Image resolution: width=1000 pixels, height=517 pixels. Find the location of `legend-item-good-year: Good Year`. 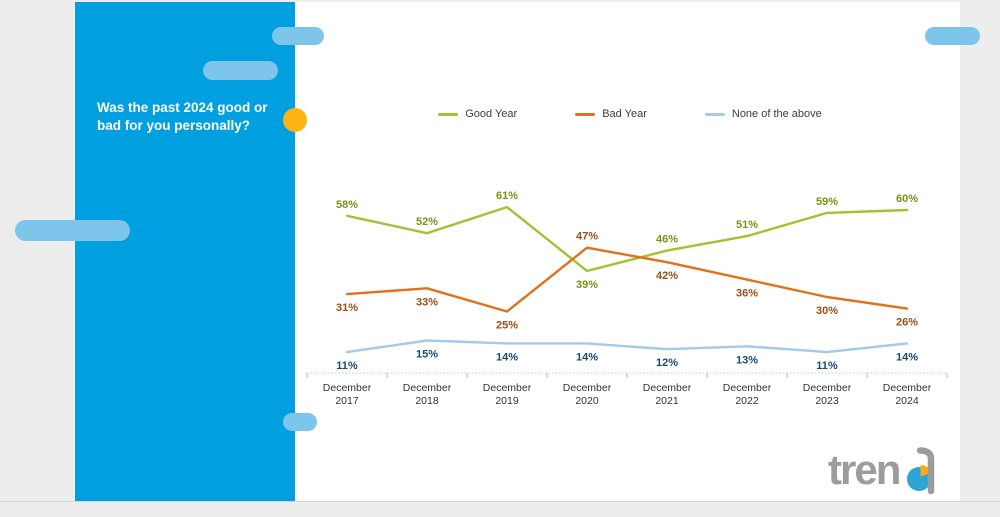

legend-item-good-year: Good Year is located at coordinates (477, 114).